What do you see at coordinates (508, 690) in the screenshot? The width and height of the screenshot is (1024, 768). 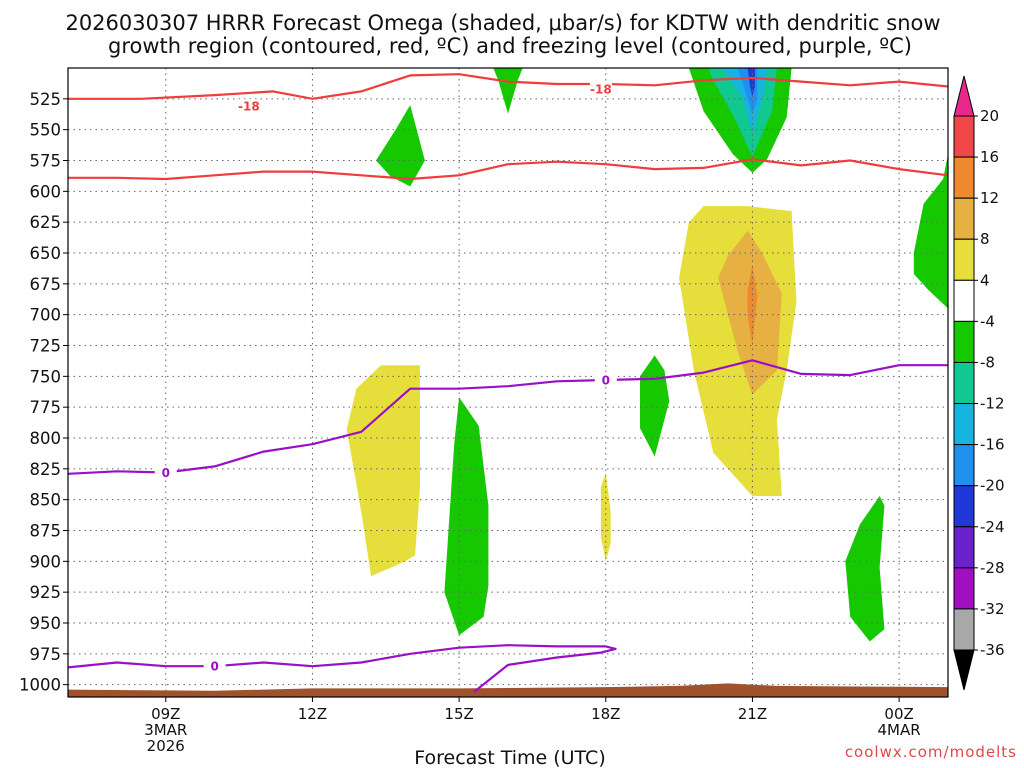 I see `terrain-ground` at bounding box center [508, 690].